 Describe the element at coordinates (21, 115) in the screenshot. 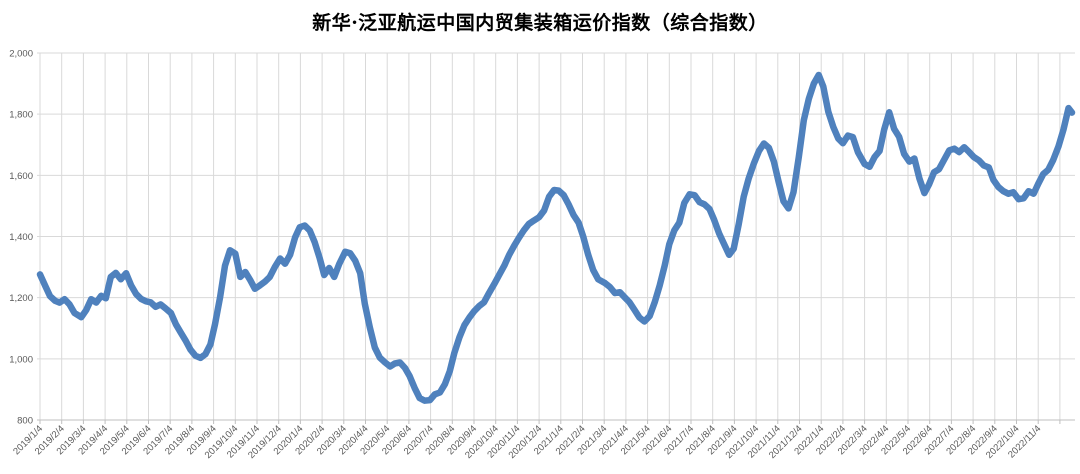

I see `y-axis-tick-label: 1,800` at that location.